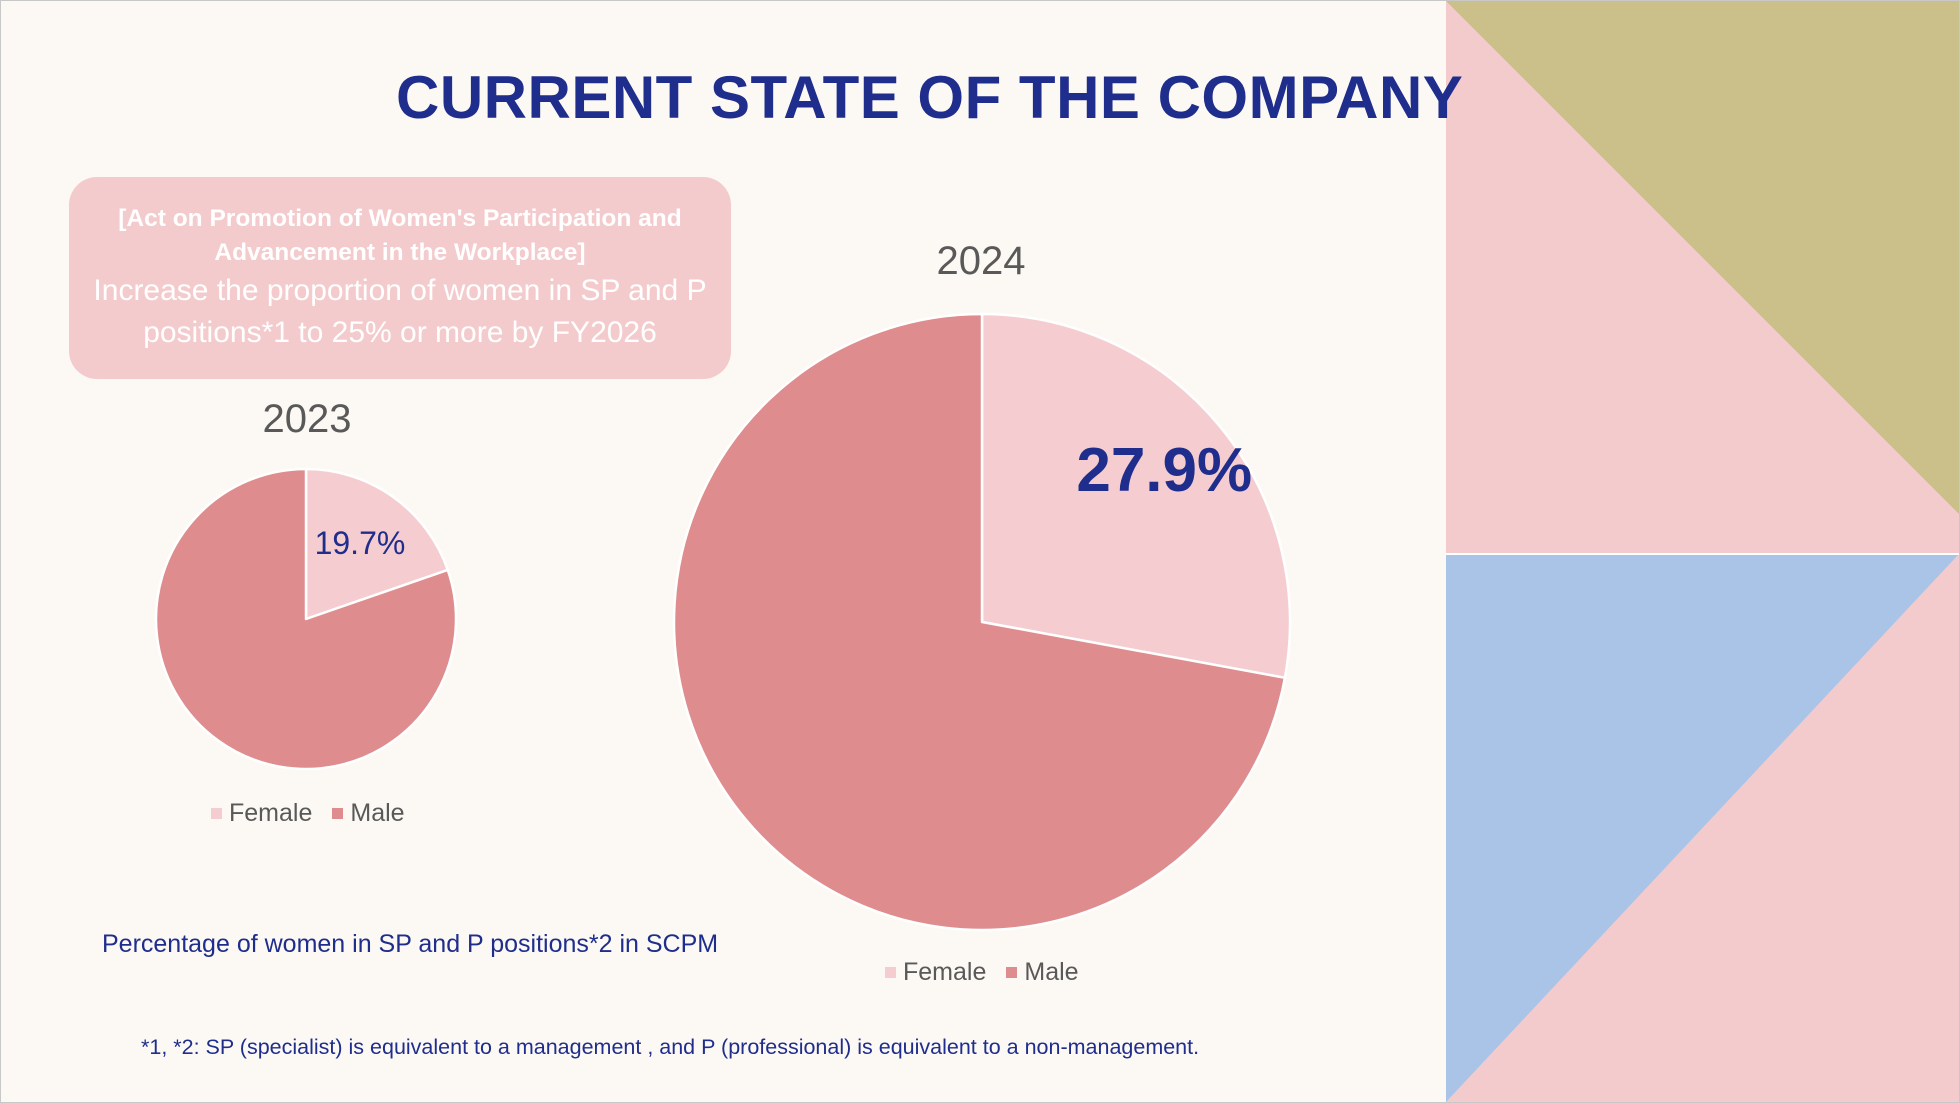 This screenshot has height=1103, width=1960. I want to click on pie-chart-2023: 19.7%, so click(306, 619).